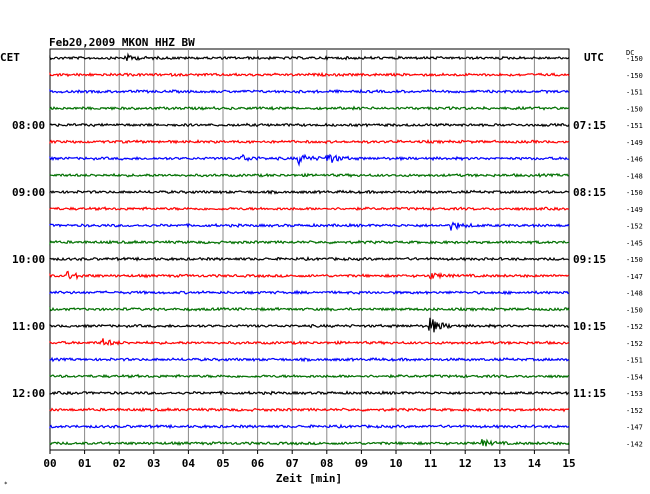 The image size is (650, 494). Describe the element at coordinates (361, 463) in the screenshot. I see `x-tick-label: 09` at that location.